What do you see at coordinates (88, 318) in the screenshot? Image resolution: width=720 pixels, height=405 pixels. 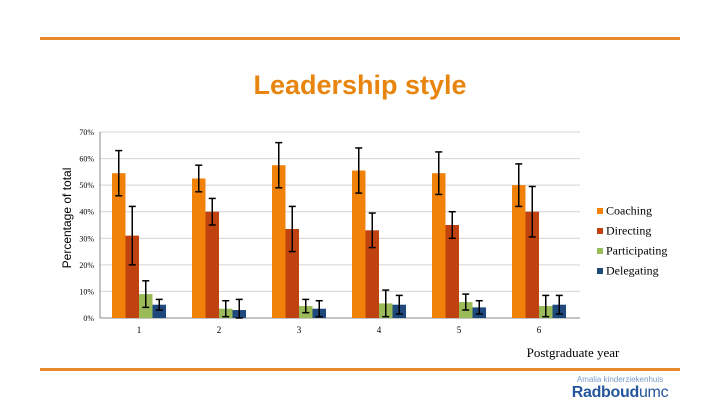 I see `y-tick-label: 0%` at bounding box center [88, 318].